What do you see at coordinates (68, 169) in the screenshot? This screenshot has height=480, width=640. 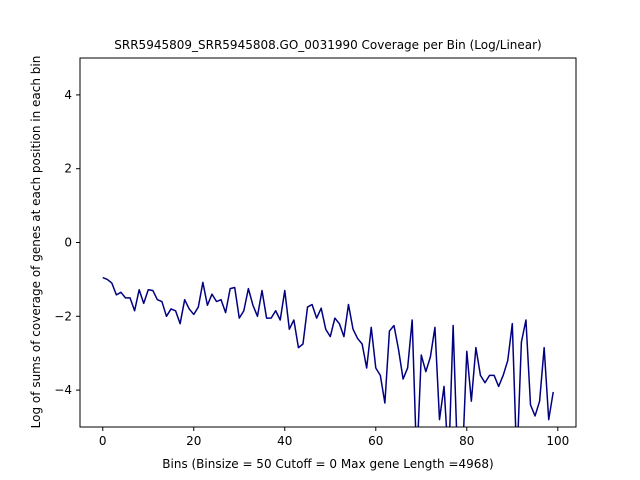 I see `y-tick-label: 2` at bounding box center [68, 169].